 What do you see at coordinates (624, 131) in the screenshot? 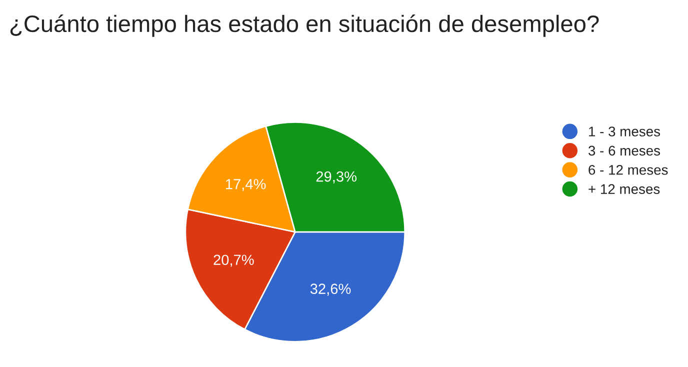
I see `legend-label: 1 - 3 meses` at bounding box center [624, 131].